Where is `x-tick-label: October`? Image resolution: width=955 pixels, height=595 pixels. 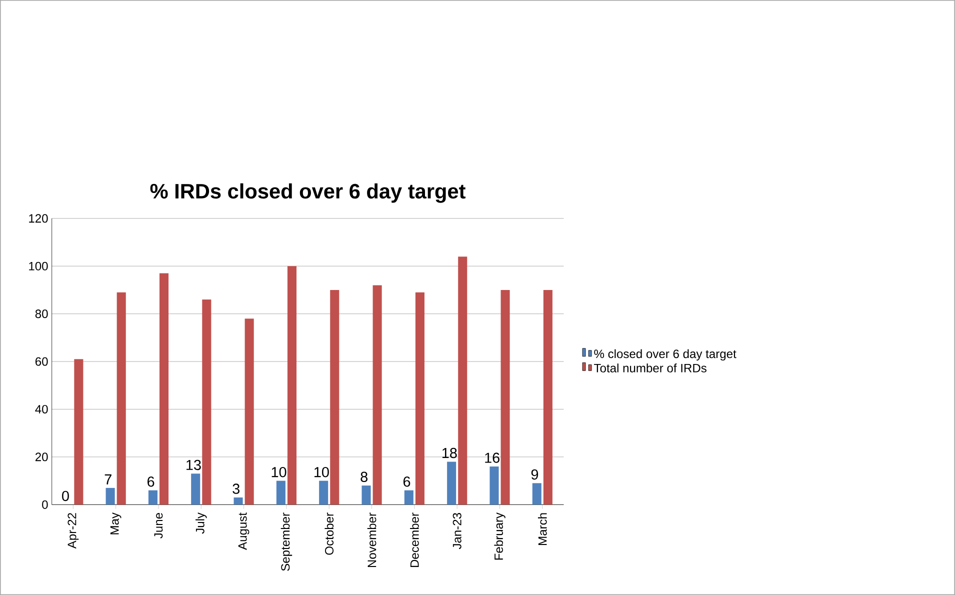
x-tick-label: October is located at coordinates (329, 533).